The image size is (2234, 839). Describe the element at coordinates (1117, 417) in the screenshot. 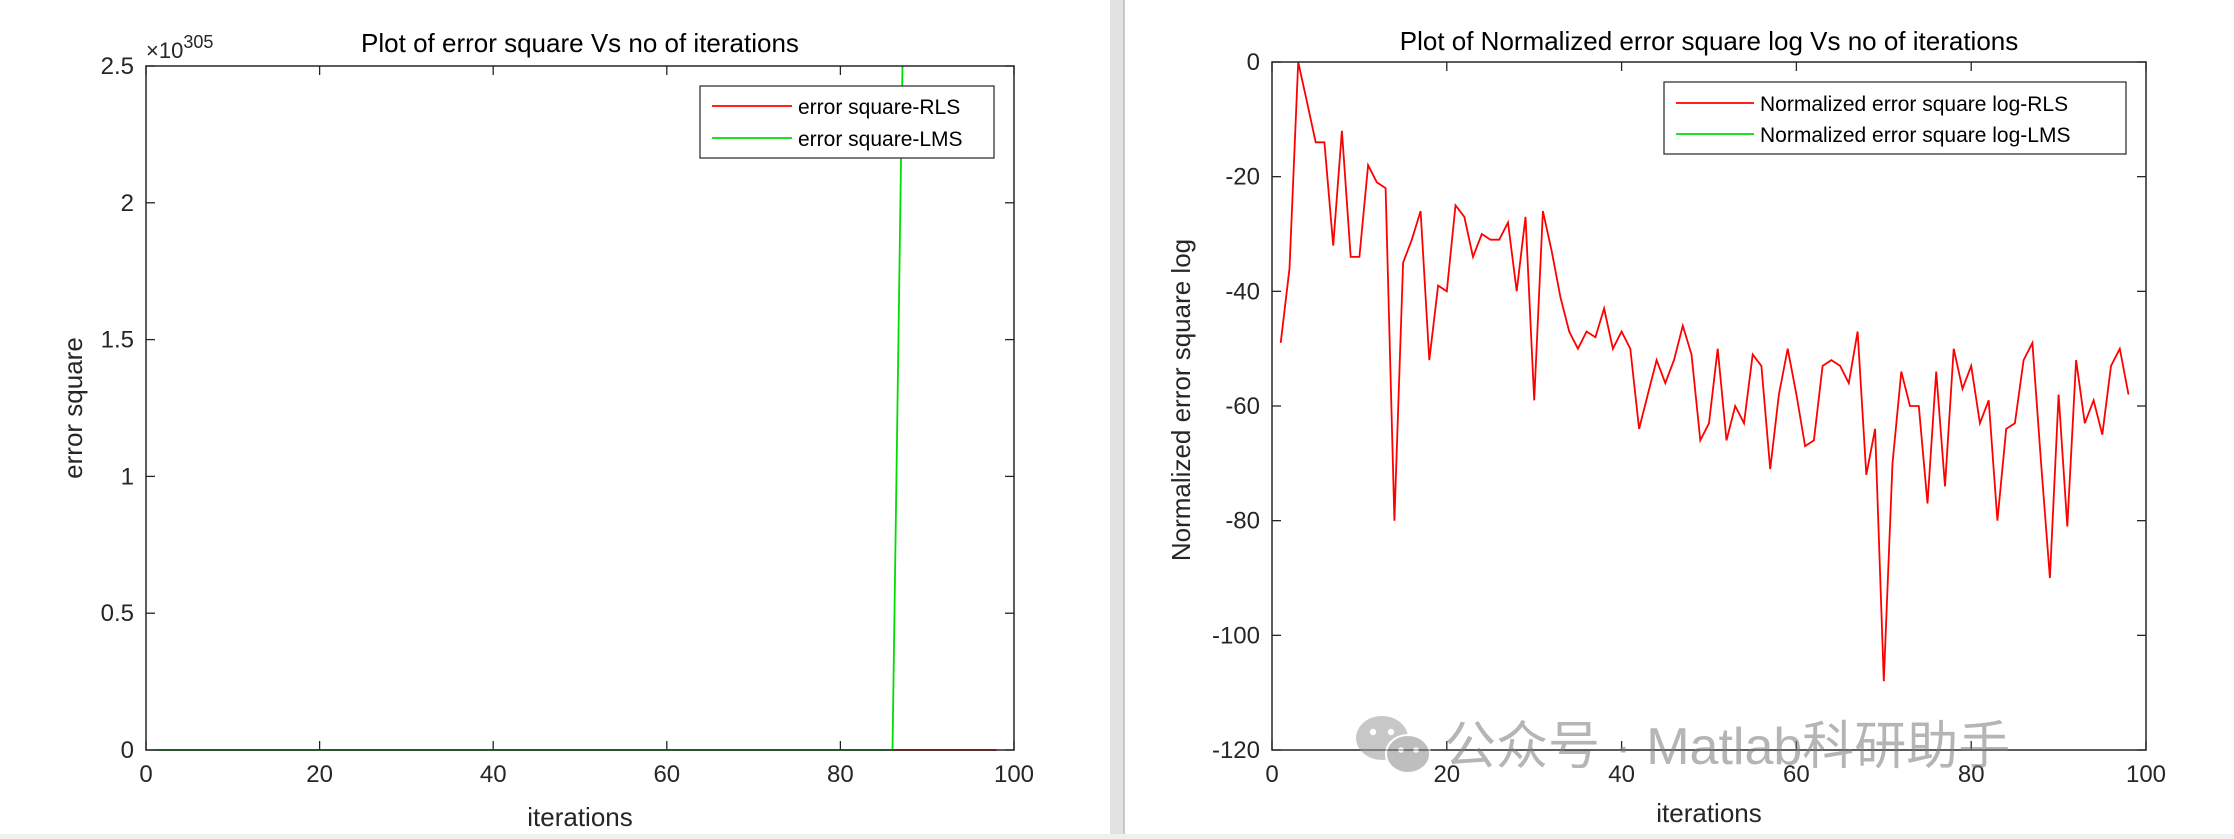

I see `window-divider` at that location.